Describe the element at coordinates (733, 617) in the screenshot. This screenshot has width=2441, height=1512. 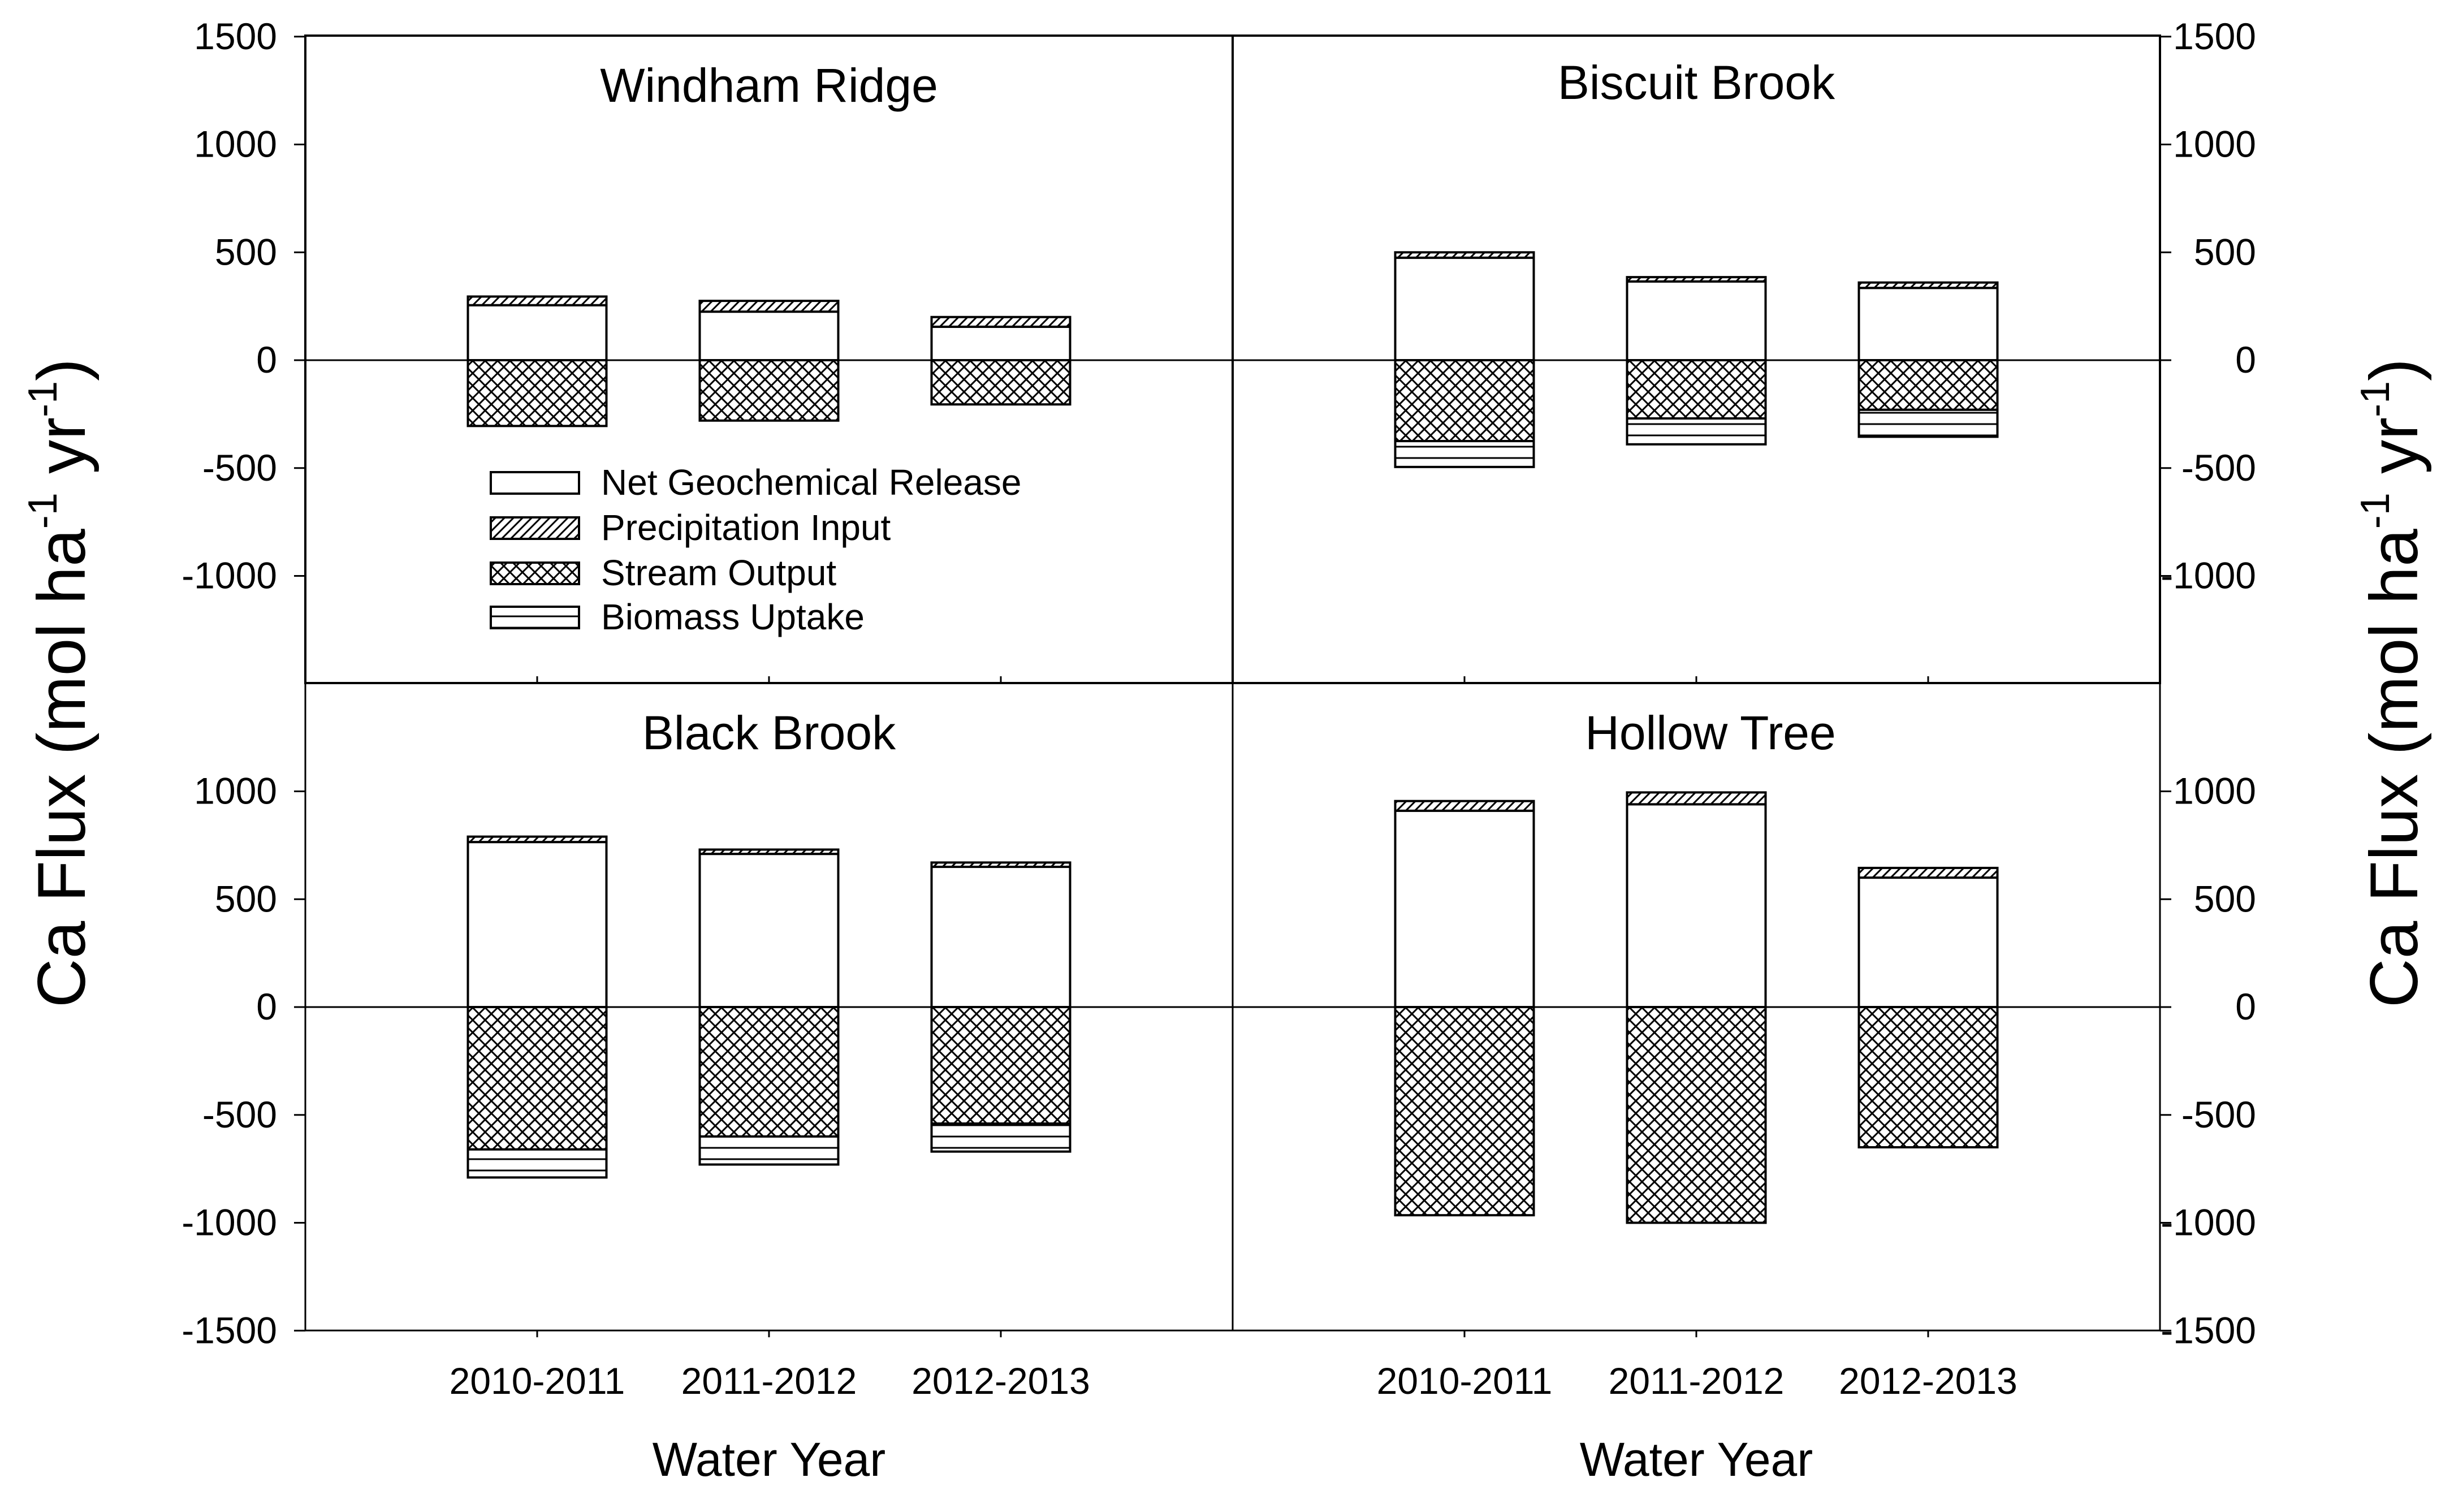
I see `legend-label-biomass: Biomass Uptake` at that location.